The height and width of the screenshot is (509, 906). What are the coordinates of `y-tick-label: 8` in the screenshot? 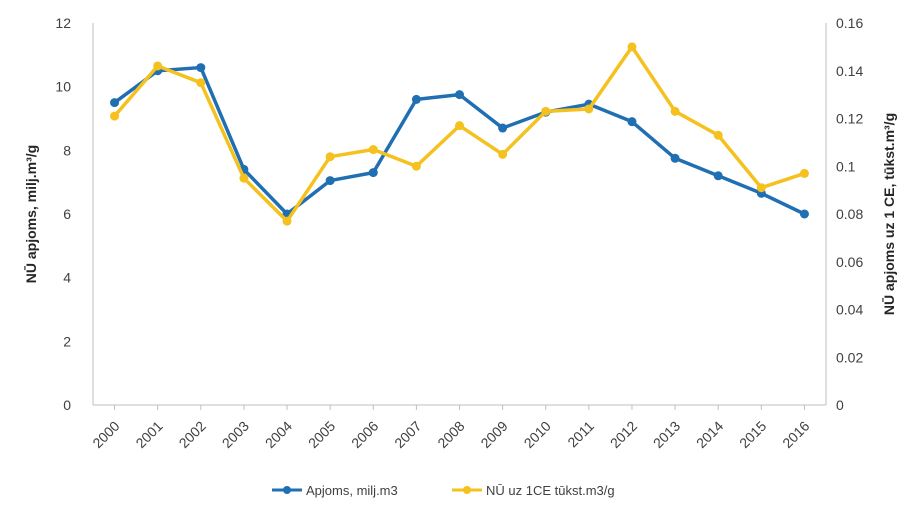 It's located at (67, 150).